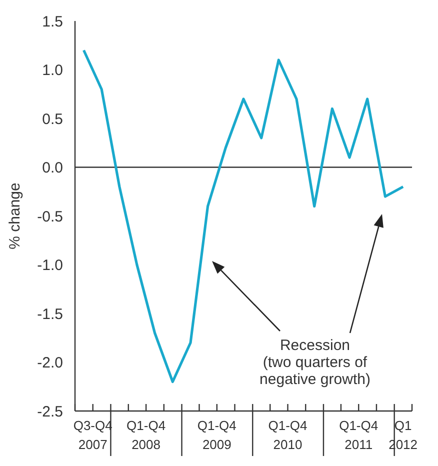 Image resolution: width=438 pixels, height=466 pixels. I want to click on y-tick-label: 1.5, so click(52, 21).